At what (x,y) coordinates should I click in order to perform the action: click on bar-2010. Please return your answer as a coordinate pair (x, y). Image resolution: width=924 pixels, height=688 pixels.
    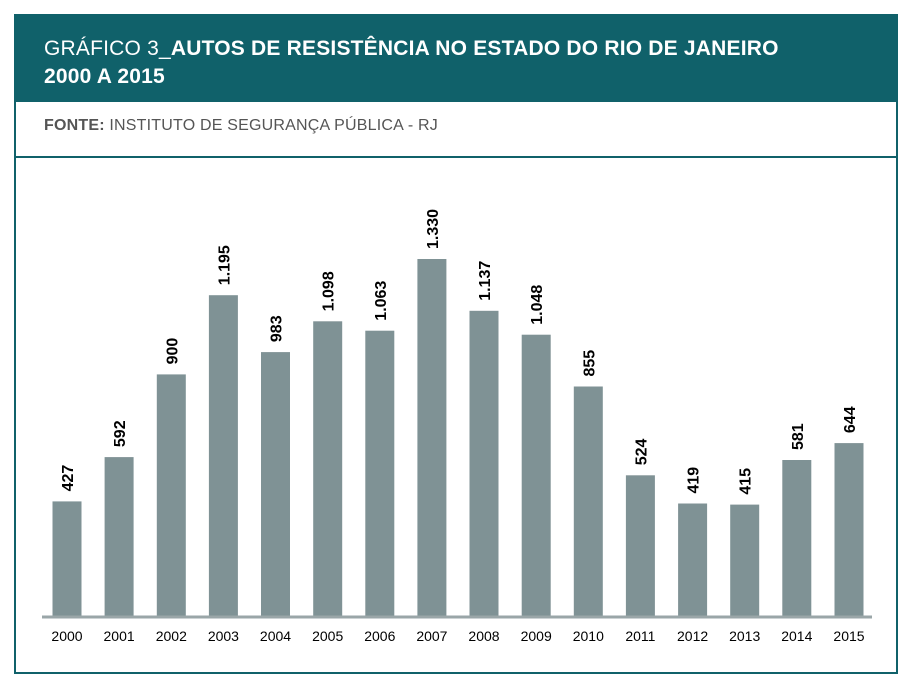
    Looking at the image, I should click on (588, 501).